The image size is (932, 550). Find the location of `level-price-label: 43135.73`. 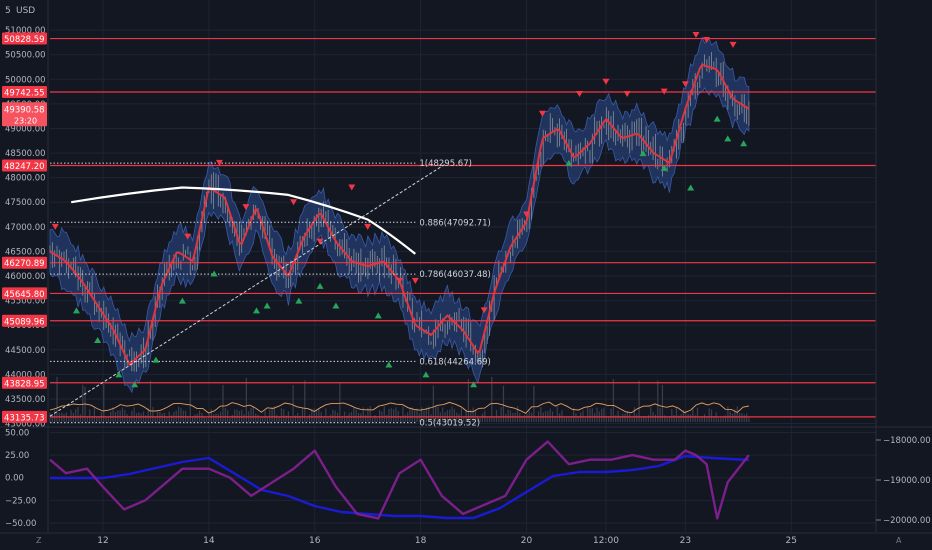

level-price-label: 43135.73 is located at coordinates (24, 418).